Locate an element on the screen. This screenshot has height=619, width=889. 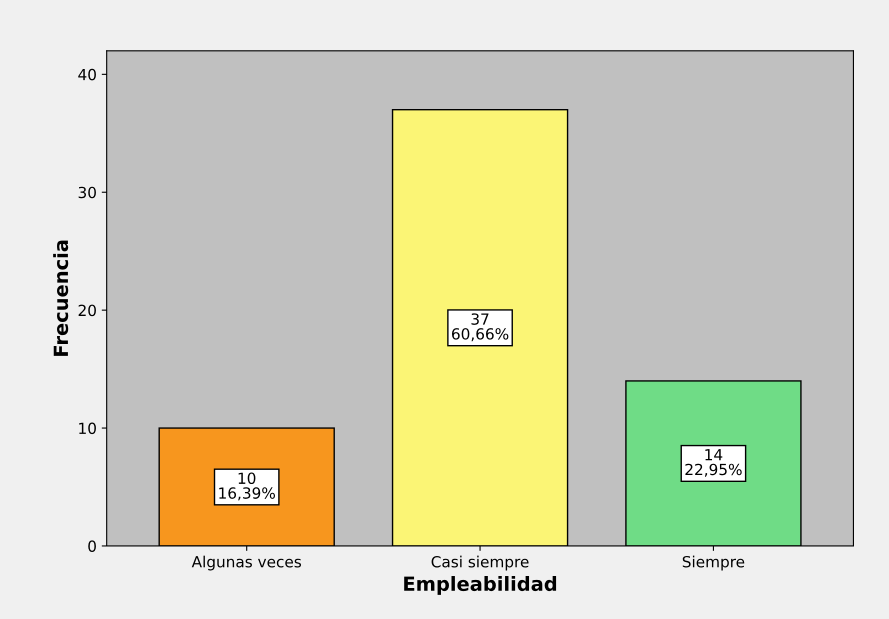
y-axis-title: Frecuencia is located at coordinates (60, 298).